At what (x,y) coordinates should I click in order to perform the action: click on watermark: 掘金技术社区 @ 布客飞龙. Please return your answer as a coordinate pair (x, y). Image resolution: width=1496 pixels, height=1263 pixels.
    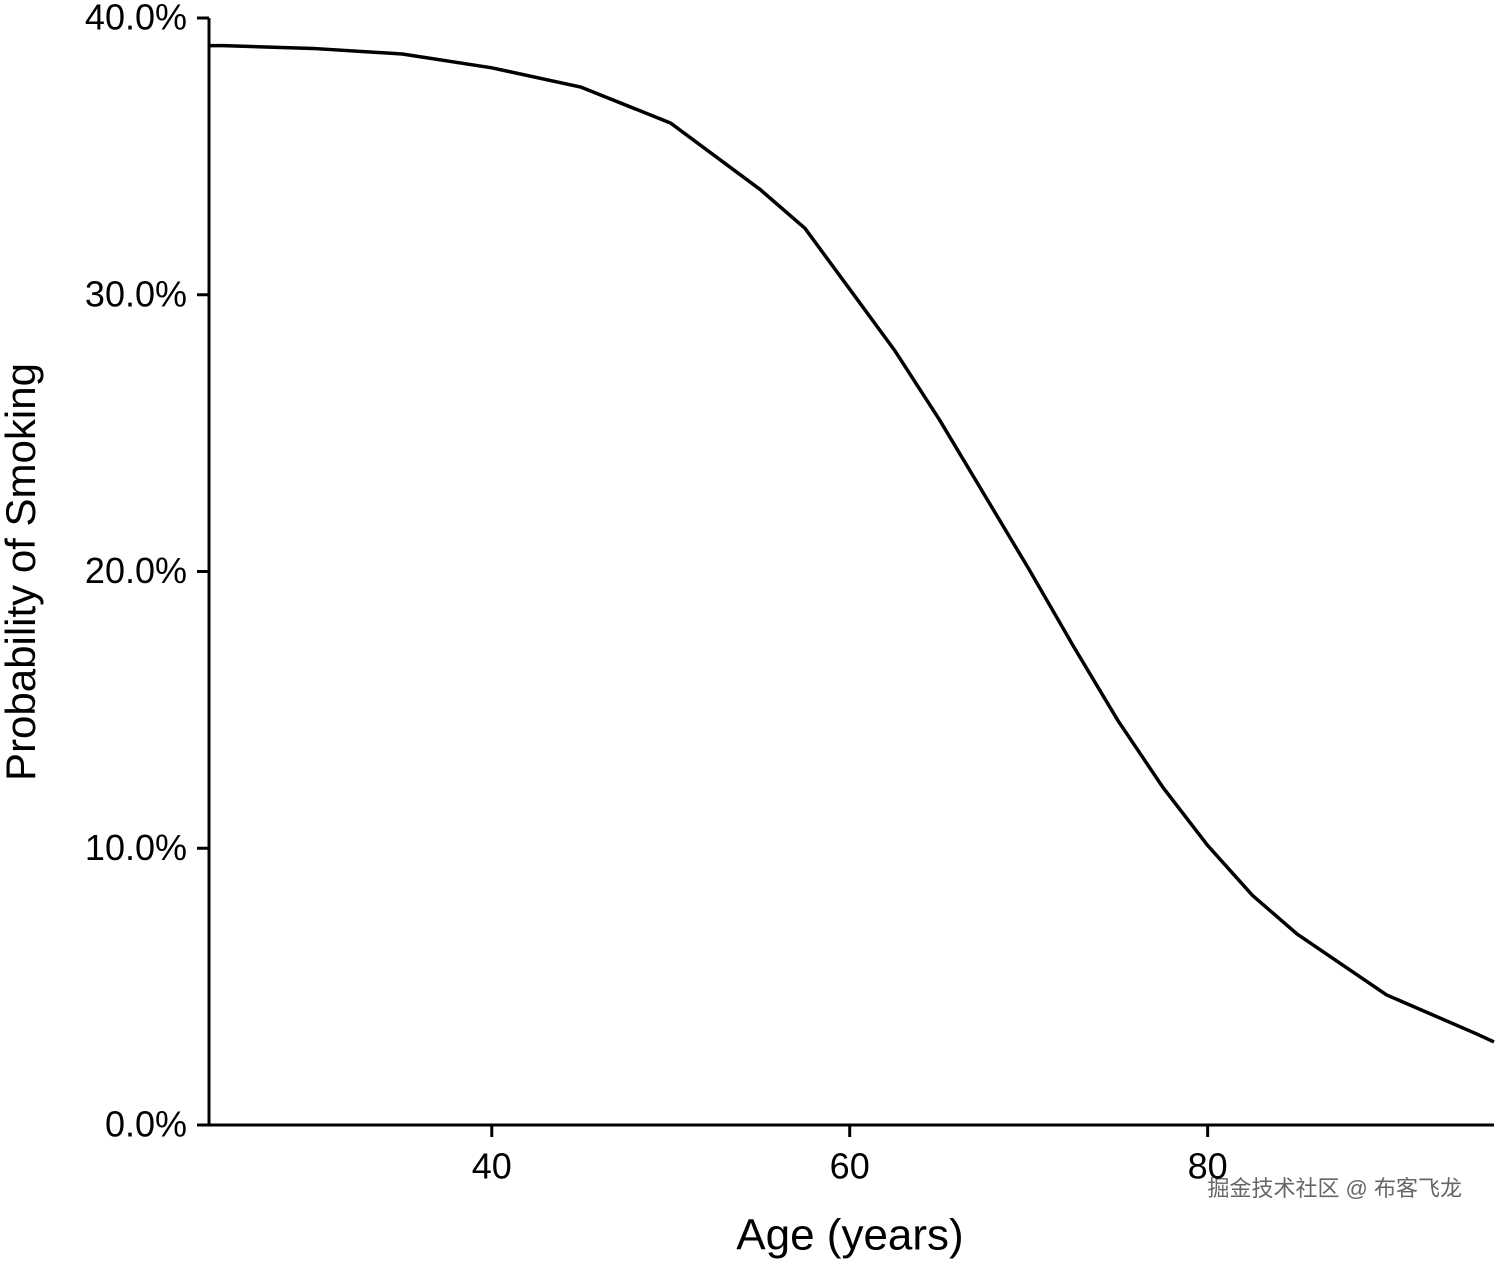
    Looking at the image, I should click on (1334, 1188).